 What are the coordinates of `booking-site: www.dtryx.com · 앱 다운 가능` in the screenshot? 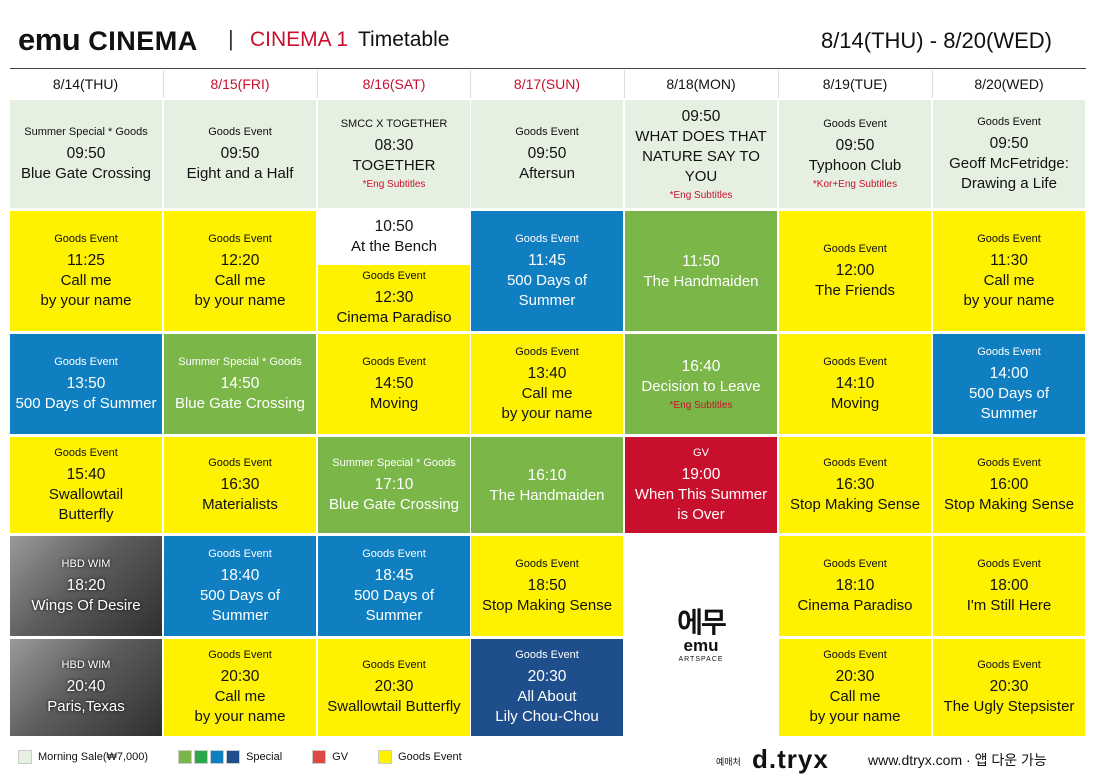 It's located at (957, 760).